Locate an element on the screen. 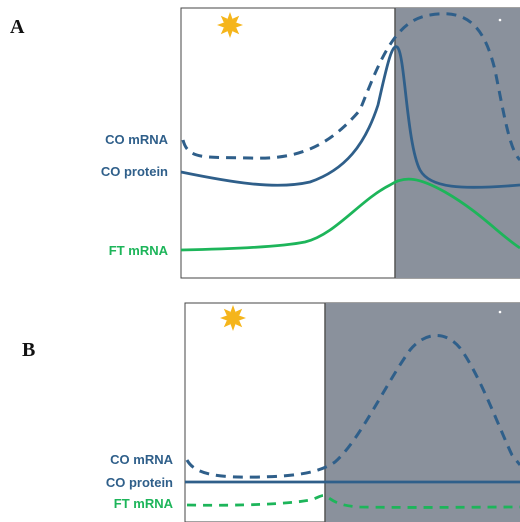  panel-a-ft-mrna-curve is located at coordinates (350, 214).